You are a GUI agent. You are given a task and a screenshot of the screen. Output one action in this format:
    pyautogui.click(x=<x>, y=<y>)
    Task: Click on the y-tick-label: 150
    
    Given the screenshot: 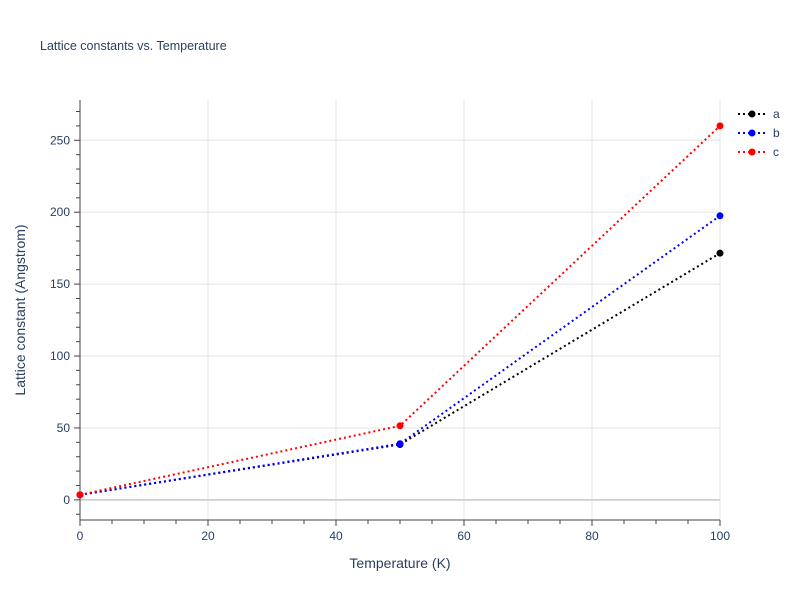 What is the action you would take?
    pyautogui.click(x=60, y=284)
    